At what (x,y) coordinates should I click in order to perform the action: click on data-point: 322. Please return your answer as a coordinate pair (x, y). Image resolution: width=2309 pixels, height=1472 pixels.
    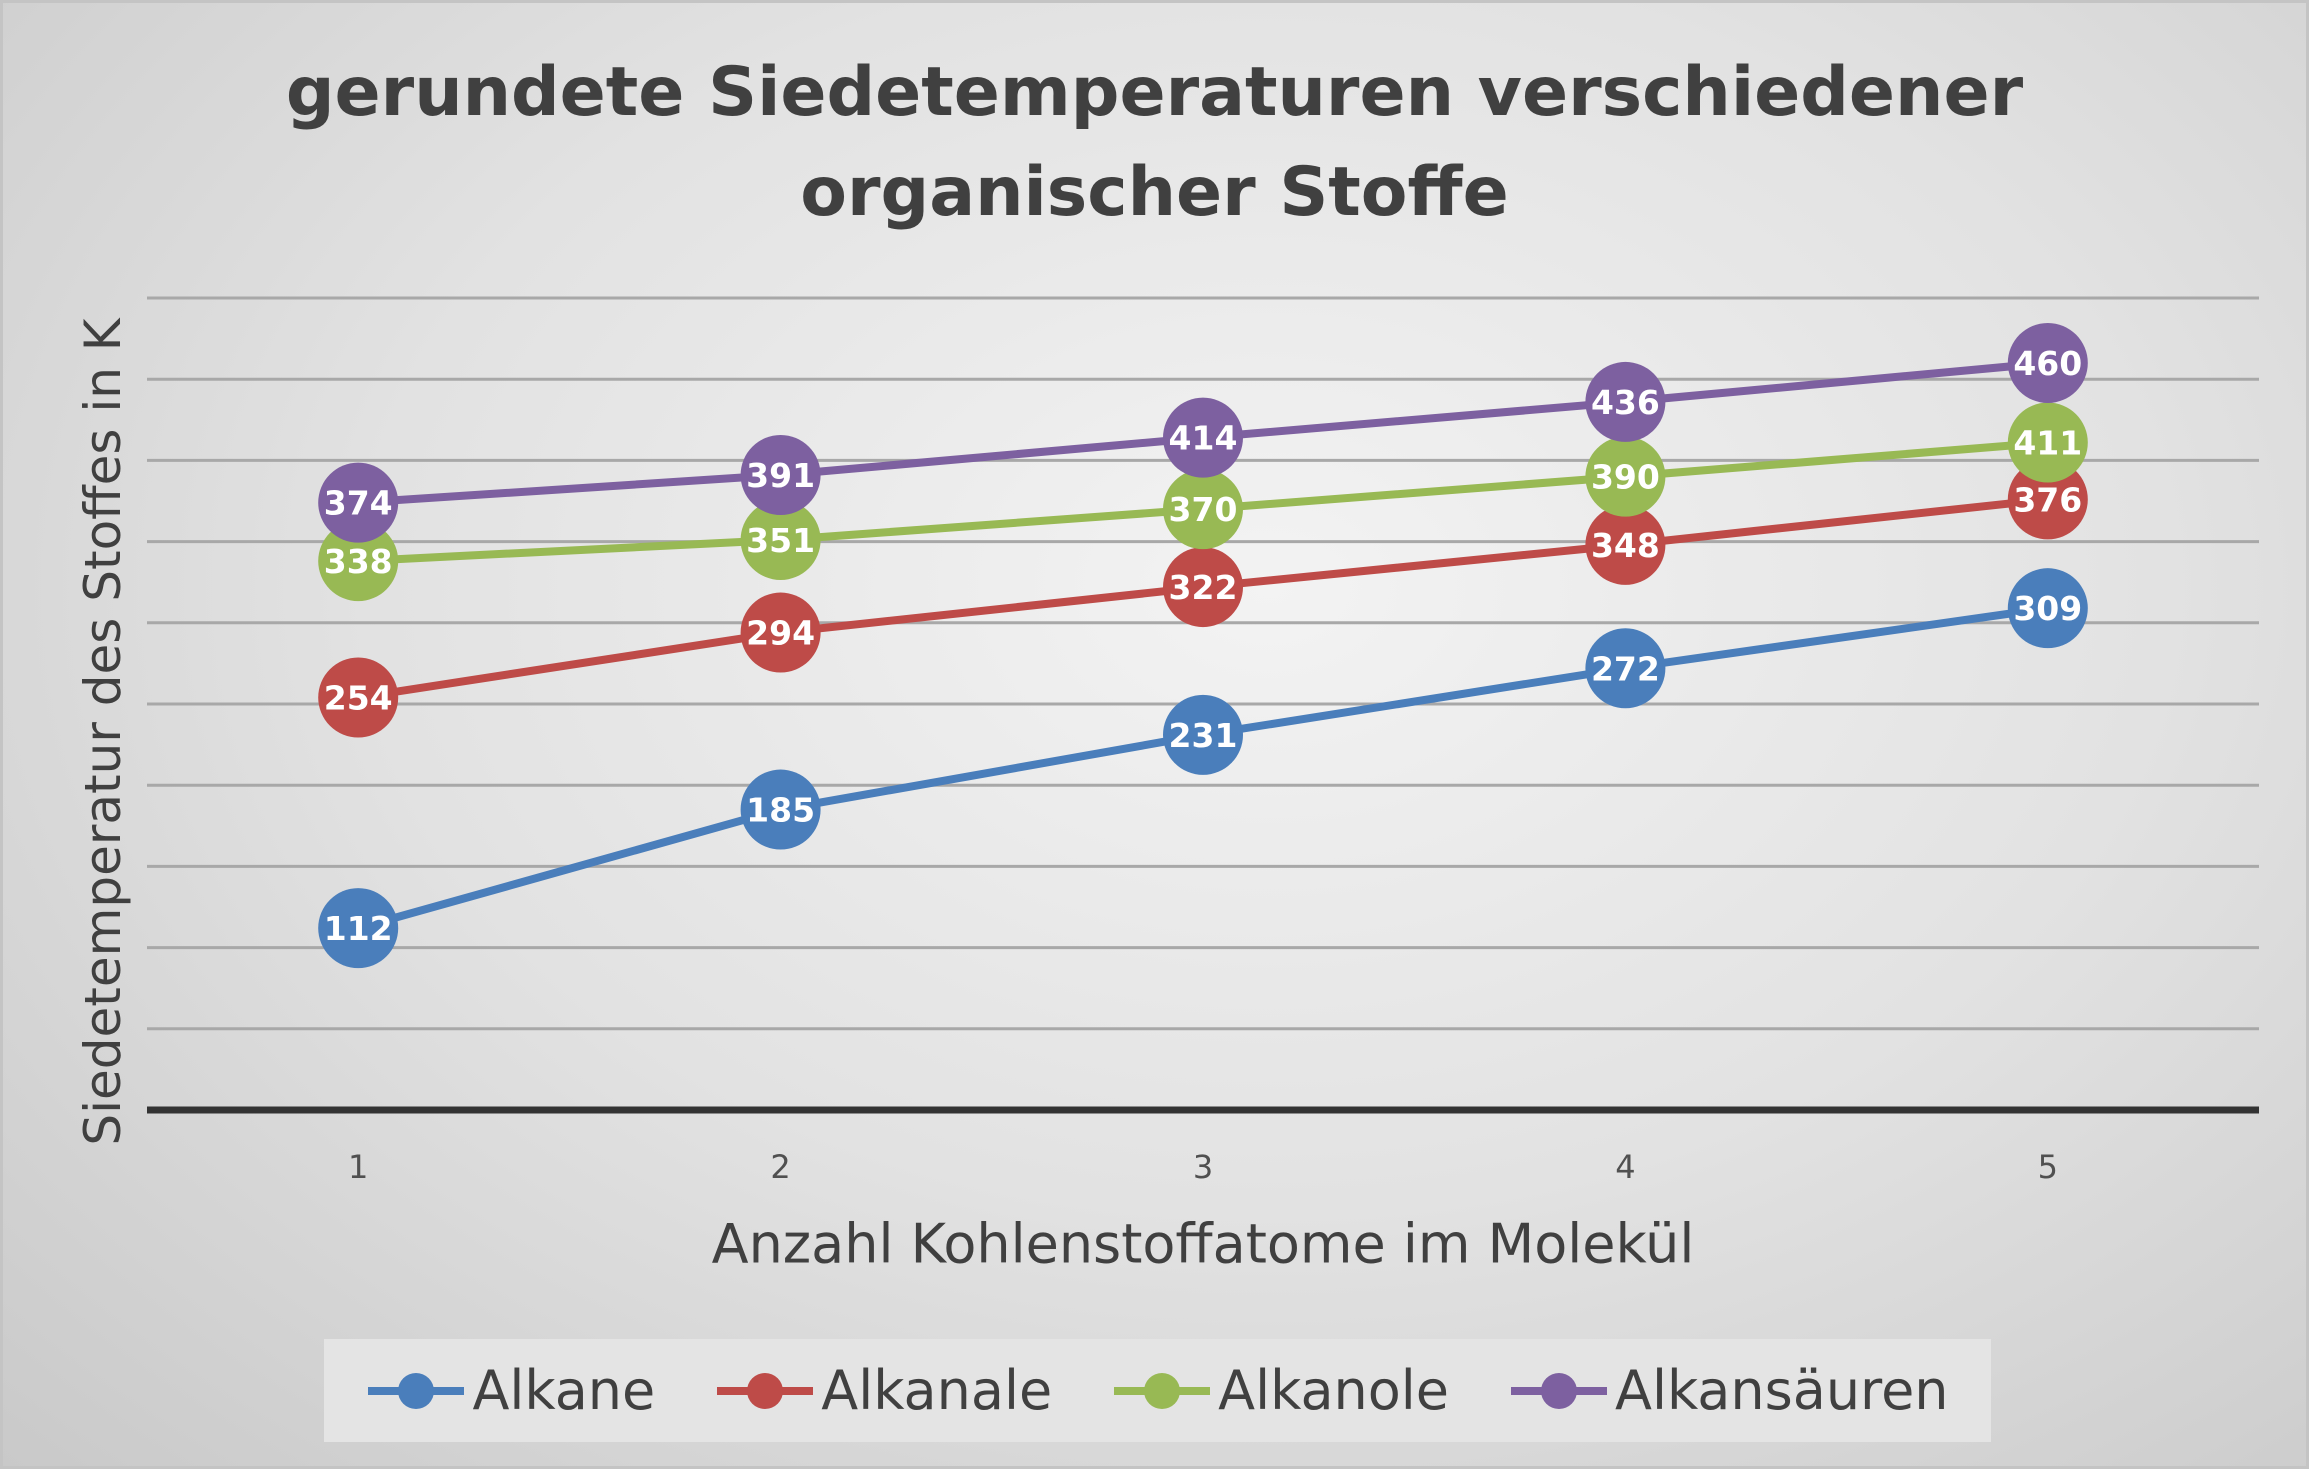
    Looking at the image, I should click on (1203, 587).